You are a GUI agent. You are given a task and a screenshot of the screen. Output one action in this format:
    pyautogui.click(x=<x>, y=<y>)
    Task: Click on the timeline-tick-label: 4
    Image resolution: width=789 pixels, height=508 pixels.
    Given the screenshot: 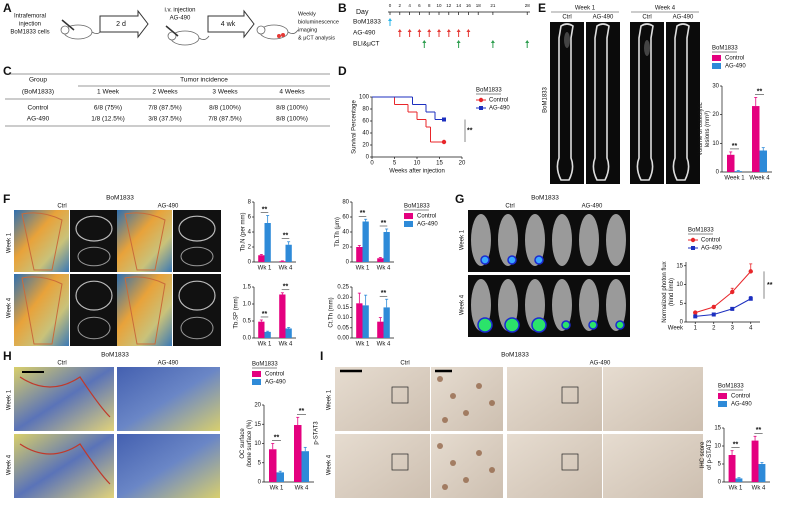 What is the action you would take?
    pyautogui.click(x=409, y=5)
    